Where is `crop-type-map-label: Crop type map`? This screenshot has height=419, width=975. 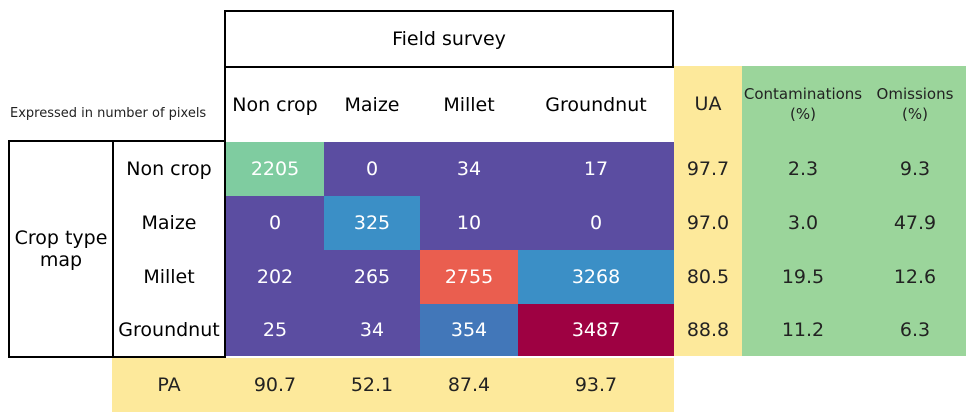
crop-type-map-label: Crop type map is located at coordinates (61, 249).